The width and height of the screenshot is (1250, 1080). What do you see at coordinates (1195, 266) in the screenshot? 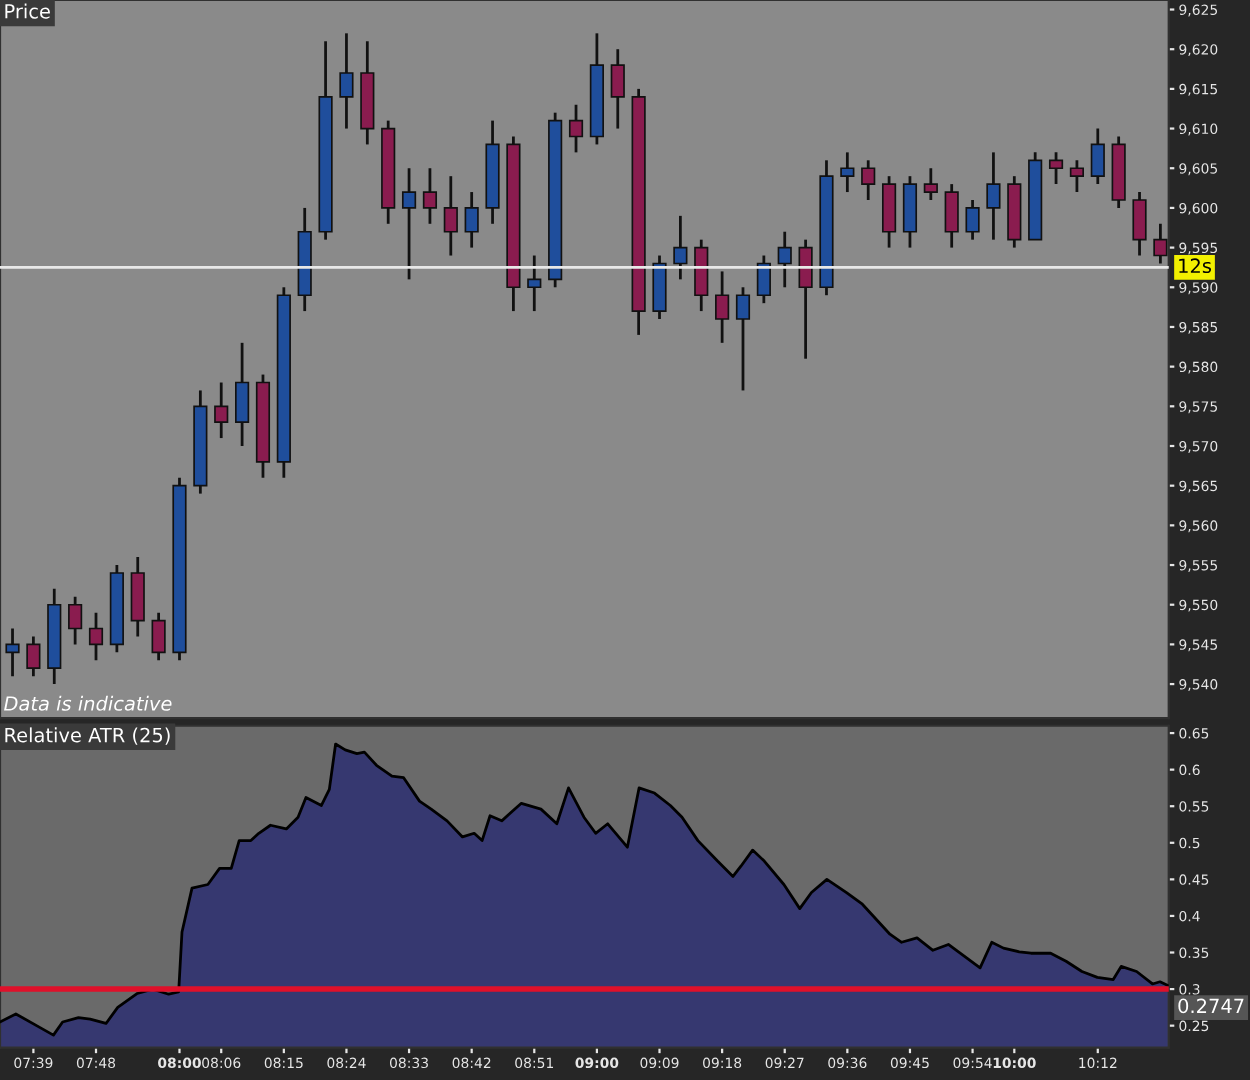
I see `ref-line-label: 12s` at bounding box center [1195, 266].